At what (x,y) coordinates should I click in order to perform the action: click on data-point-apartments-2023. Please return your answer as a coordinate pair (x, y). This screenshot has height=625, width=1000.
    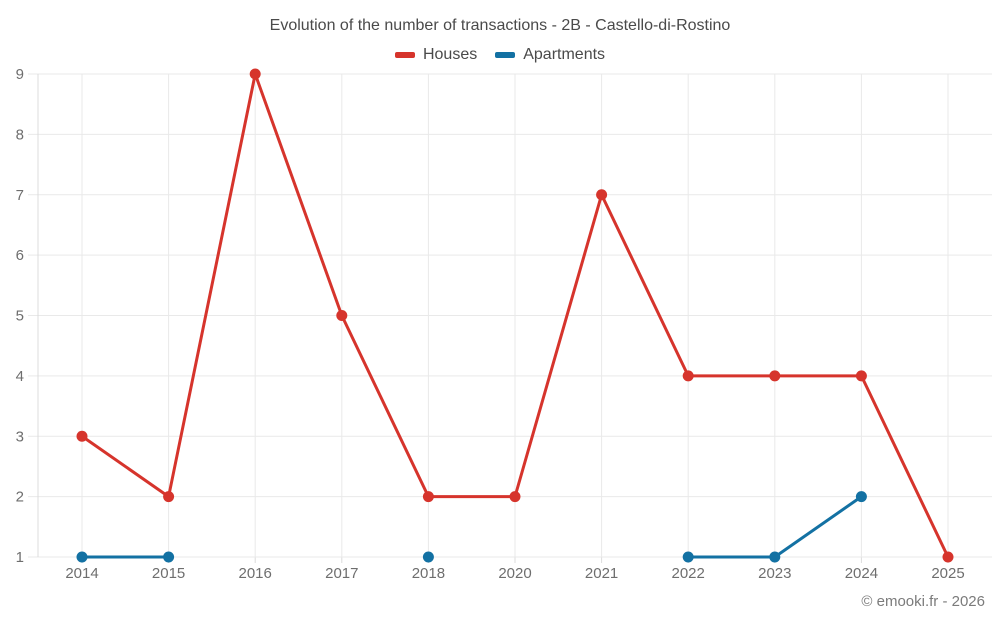
    Looking at the image, I should click on (775, 557).